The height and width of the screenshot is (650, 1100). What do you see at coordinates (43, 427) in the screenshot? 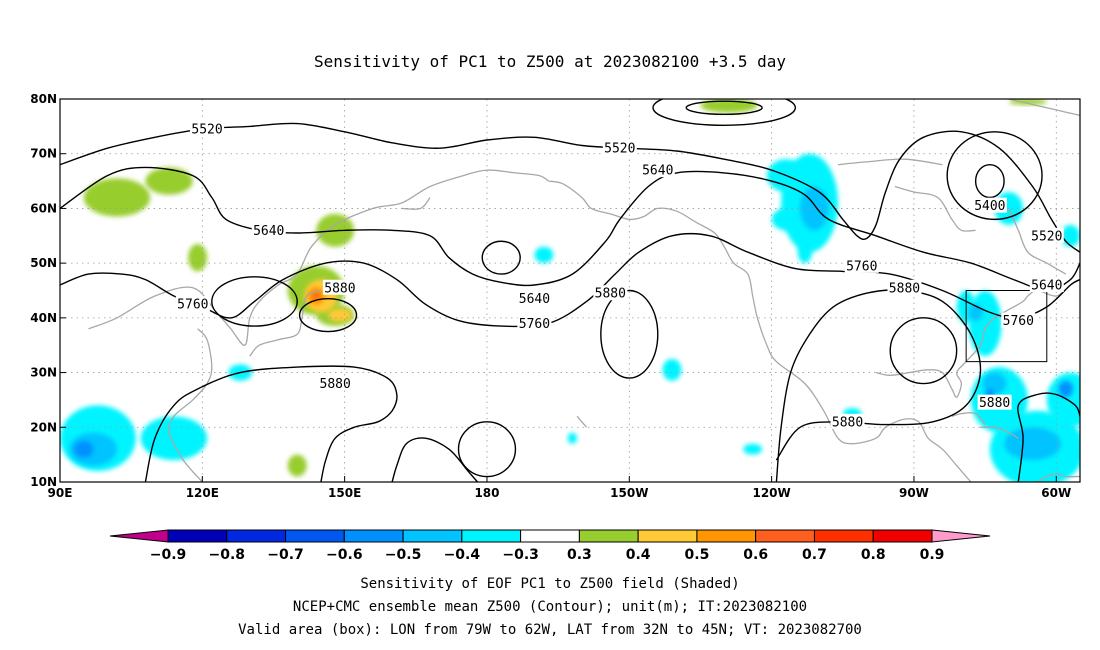
I see `y-tick-label: 20N` at bounding box center [43, 427].